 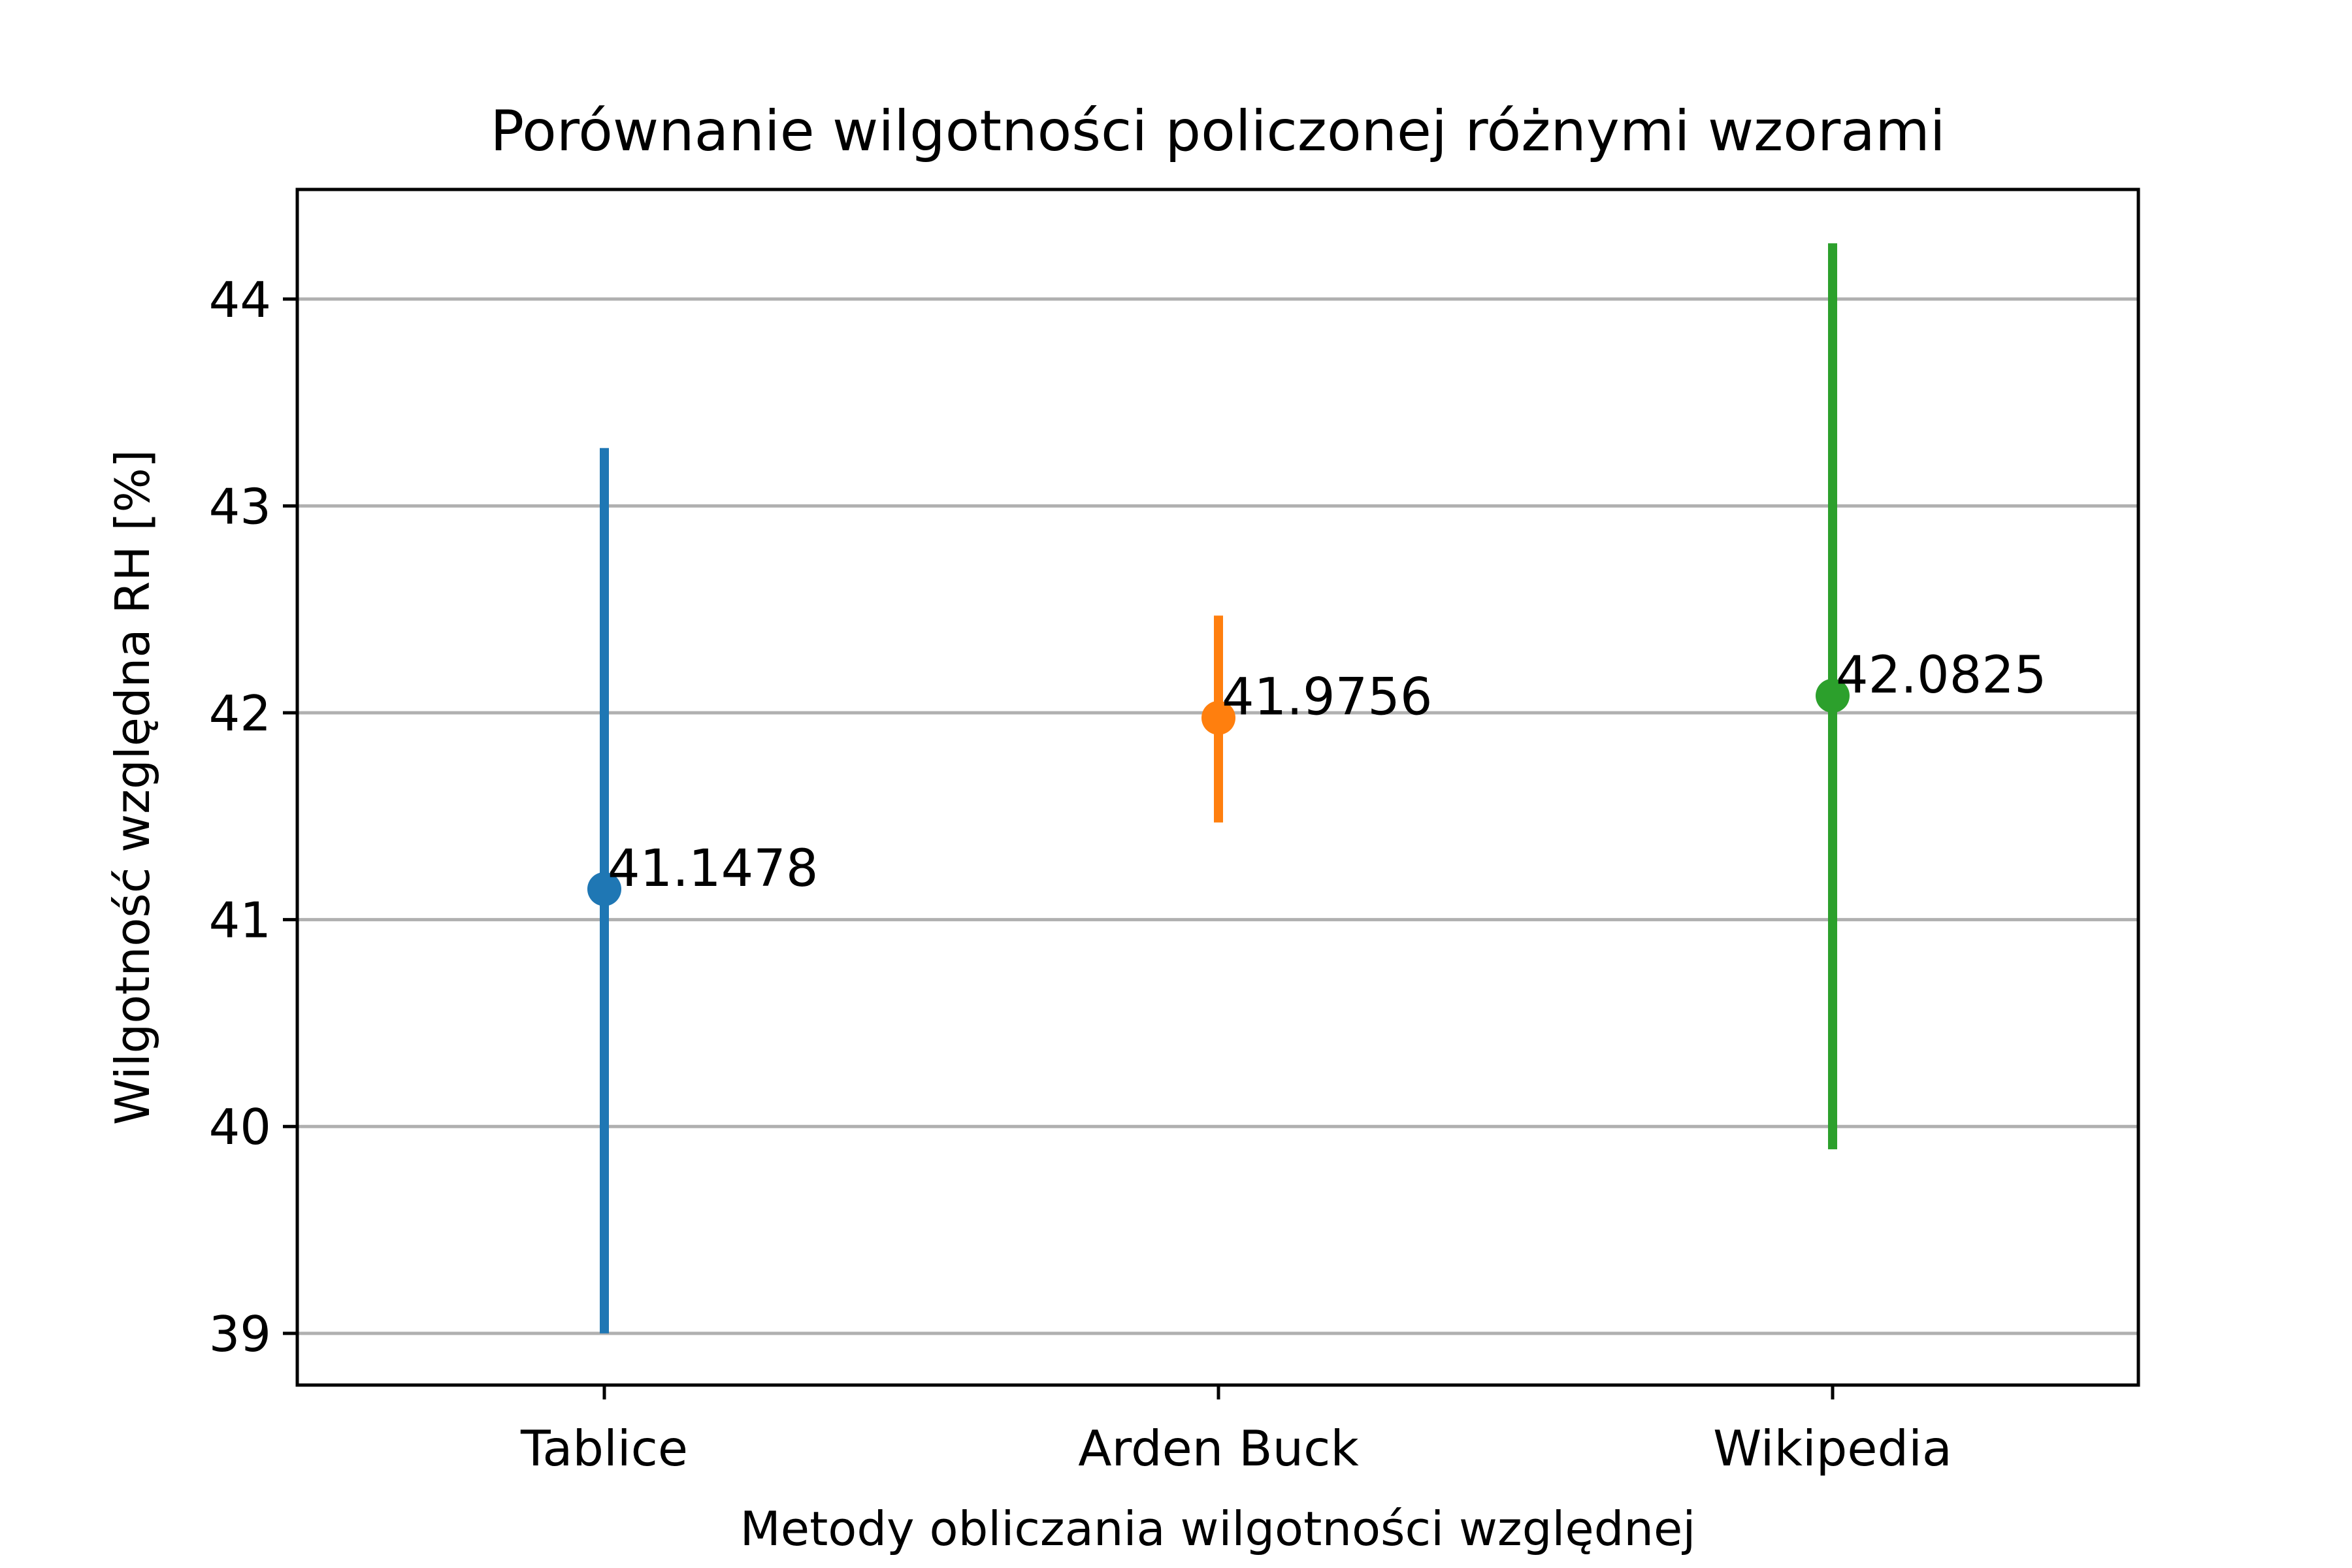 What do you see at coordinates (1218, 792) in the screenshot?
I see `data-points` at bounding box center [1218, 792].